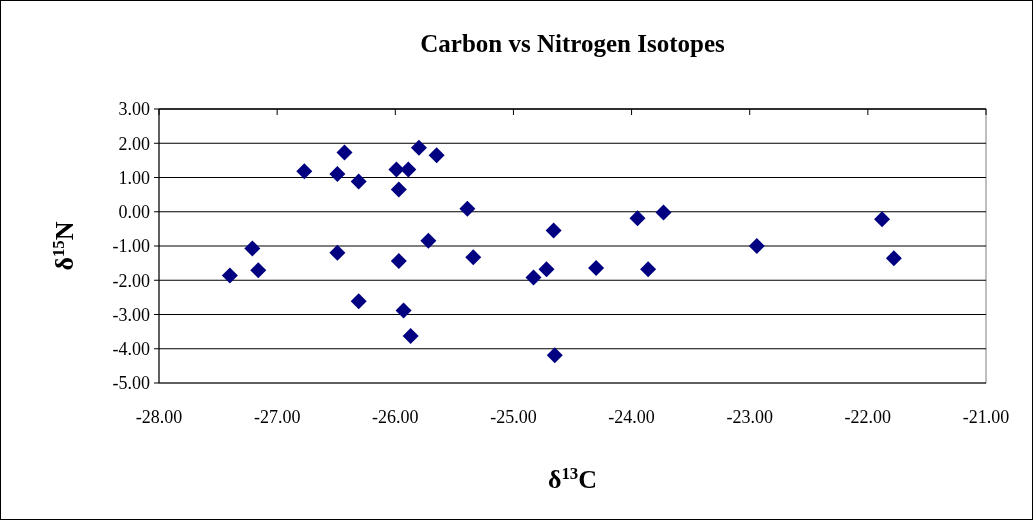 The image size is (1033, 520). What do you see at coordinates (131, 383) in the screenshot?
I see `y-tick-label: -5.00` at bounding box center [131, 383].